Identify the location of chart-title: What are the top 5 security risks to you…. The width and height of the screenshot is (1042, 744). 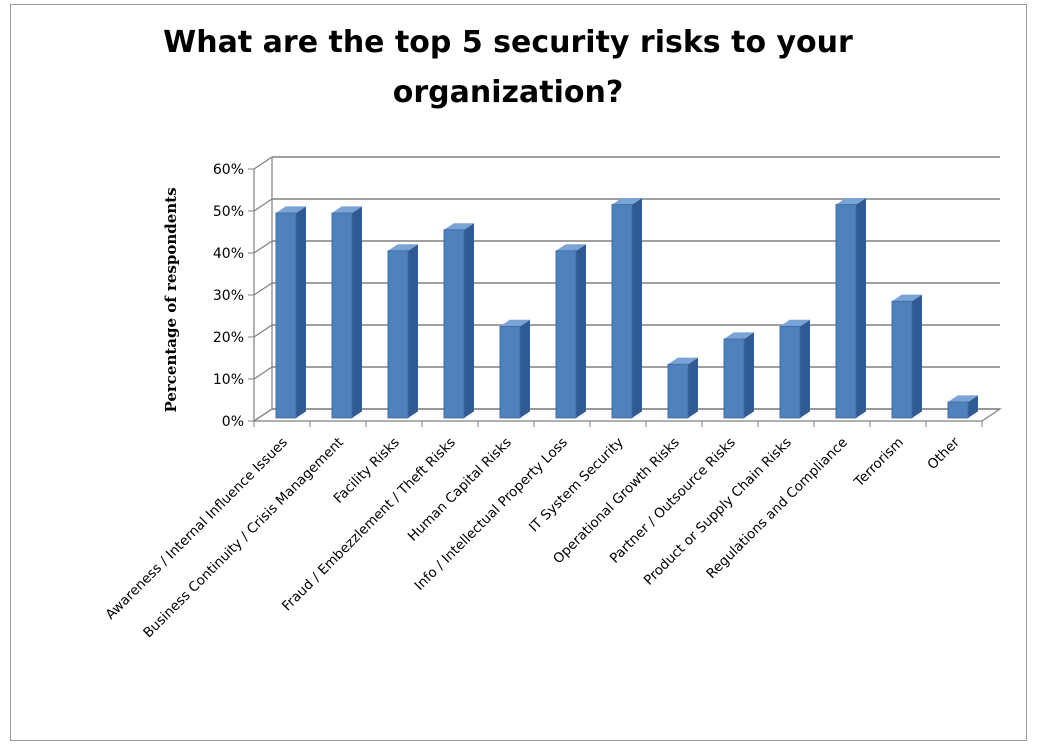
(508, 67).